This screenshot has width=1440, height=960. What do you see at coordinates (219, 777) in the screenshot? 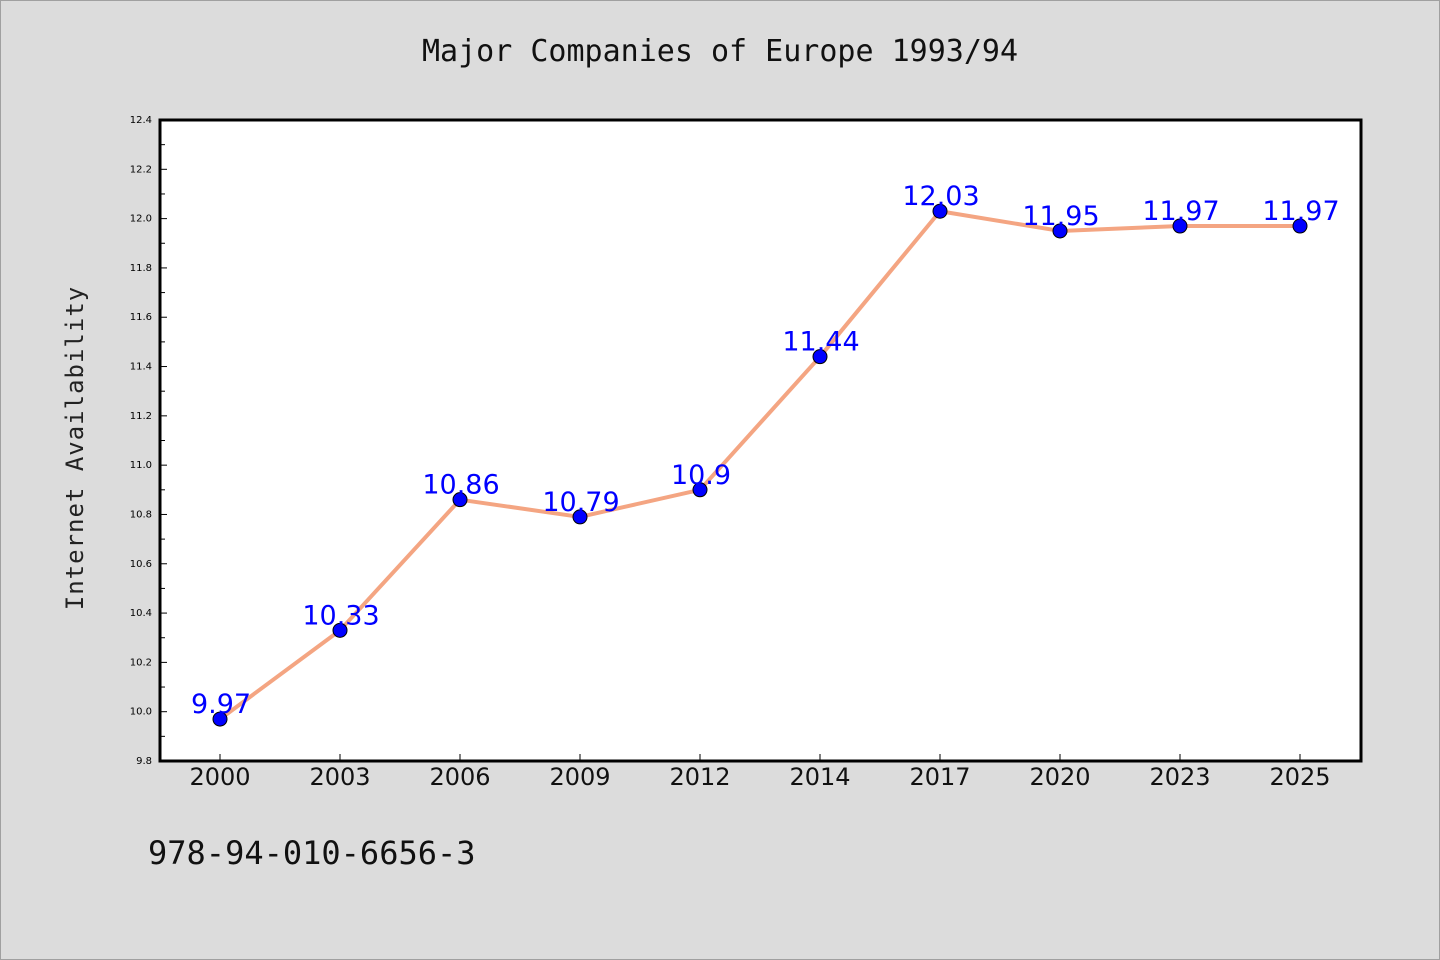
I see `x-tick-label: 2000` at bounding box center [219, 777].